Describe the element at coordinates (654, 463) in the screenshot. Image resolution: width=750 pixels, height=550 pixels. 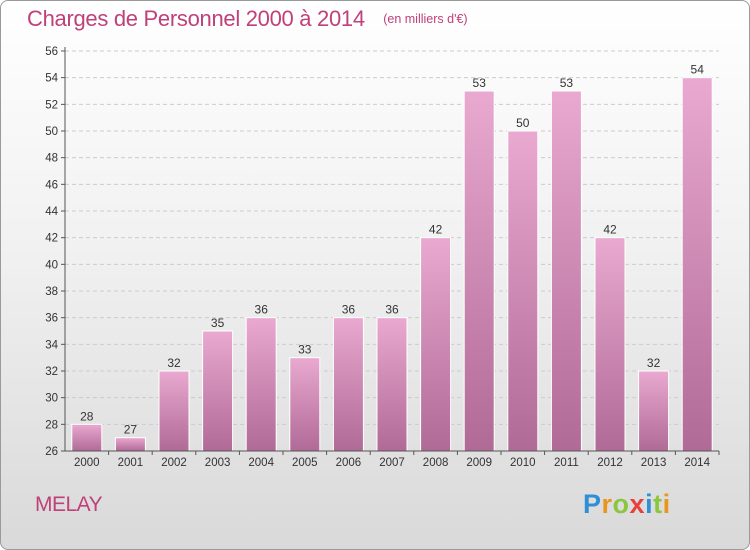
I see `x-tick-label: 2013` at that location.